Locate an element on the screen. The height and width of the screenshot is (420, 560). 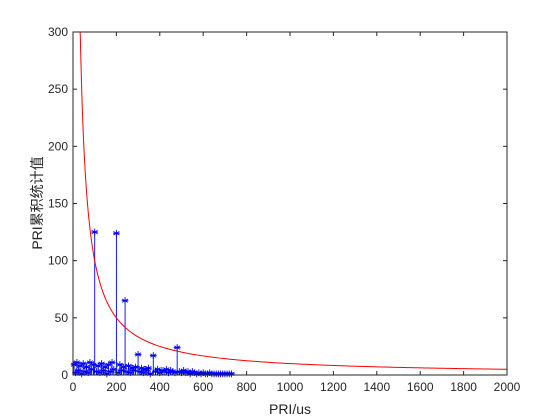
x-tick-label: 800 is located at coordinates (247, 387).